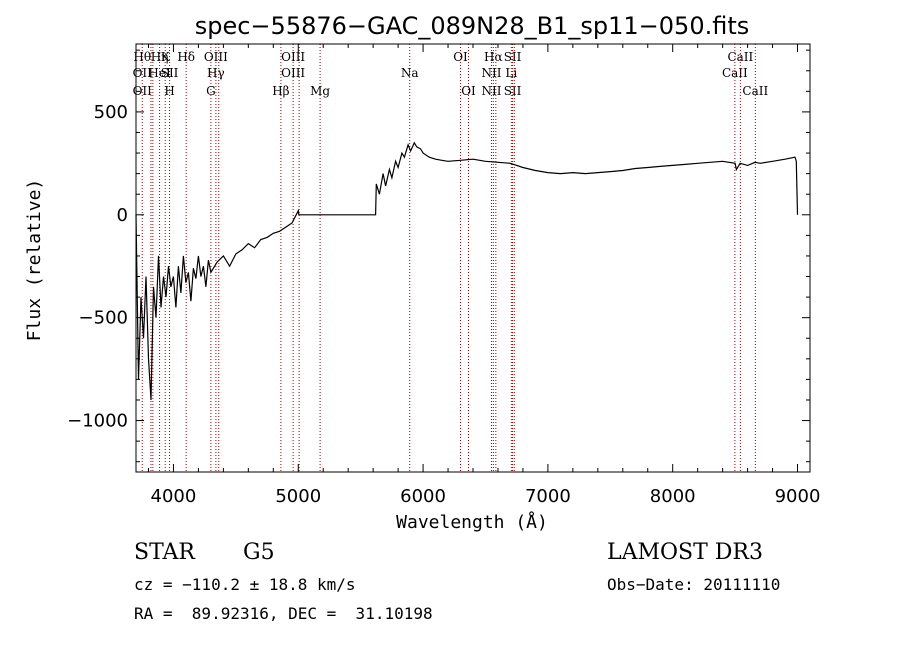  Describe the element at coordinates (142, 57) in the screenshot. I see `spectral-line-label: Hθ` at that location.